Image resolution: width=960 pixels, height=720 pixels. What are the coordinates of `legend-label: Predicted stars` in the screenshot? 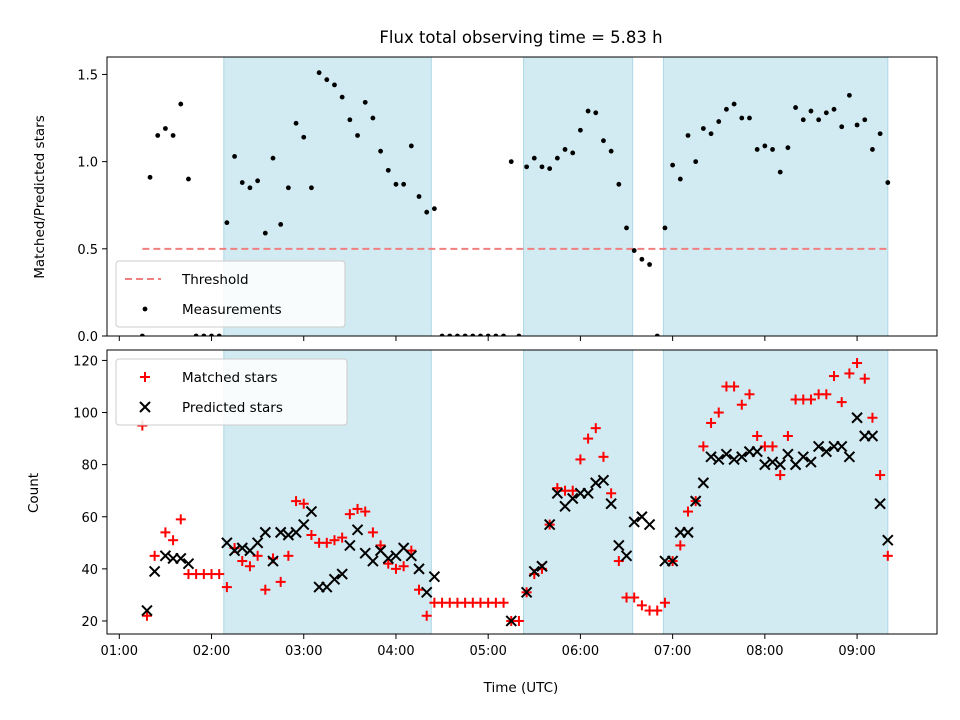 It's located at (232, 408).